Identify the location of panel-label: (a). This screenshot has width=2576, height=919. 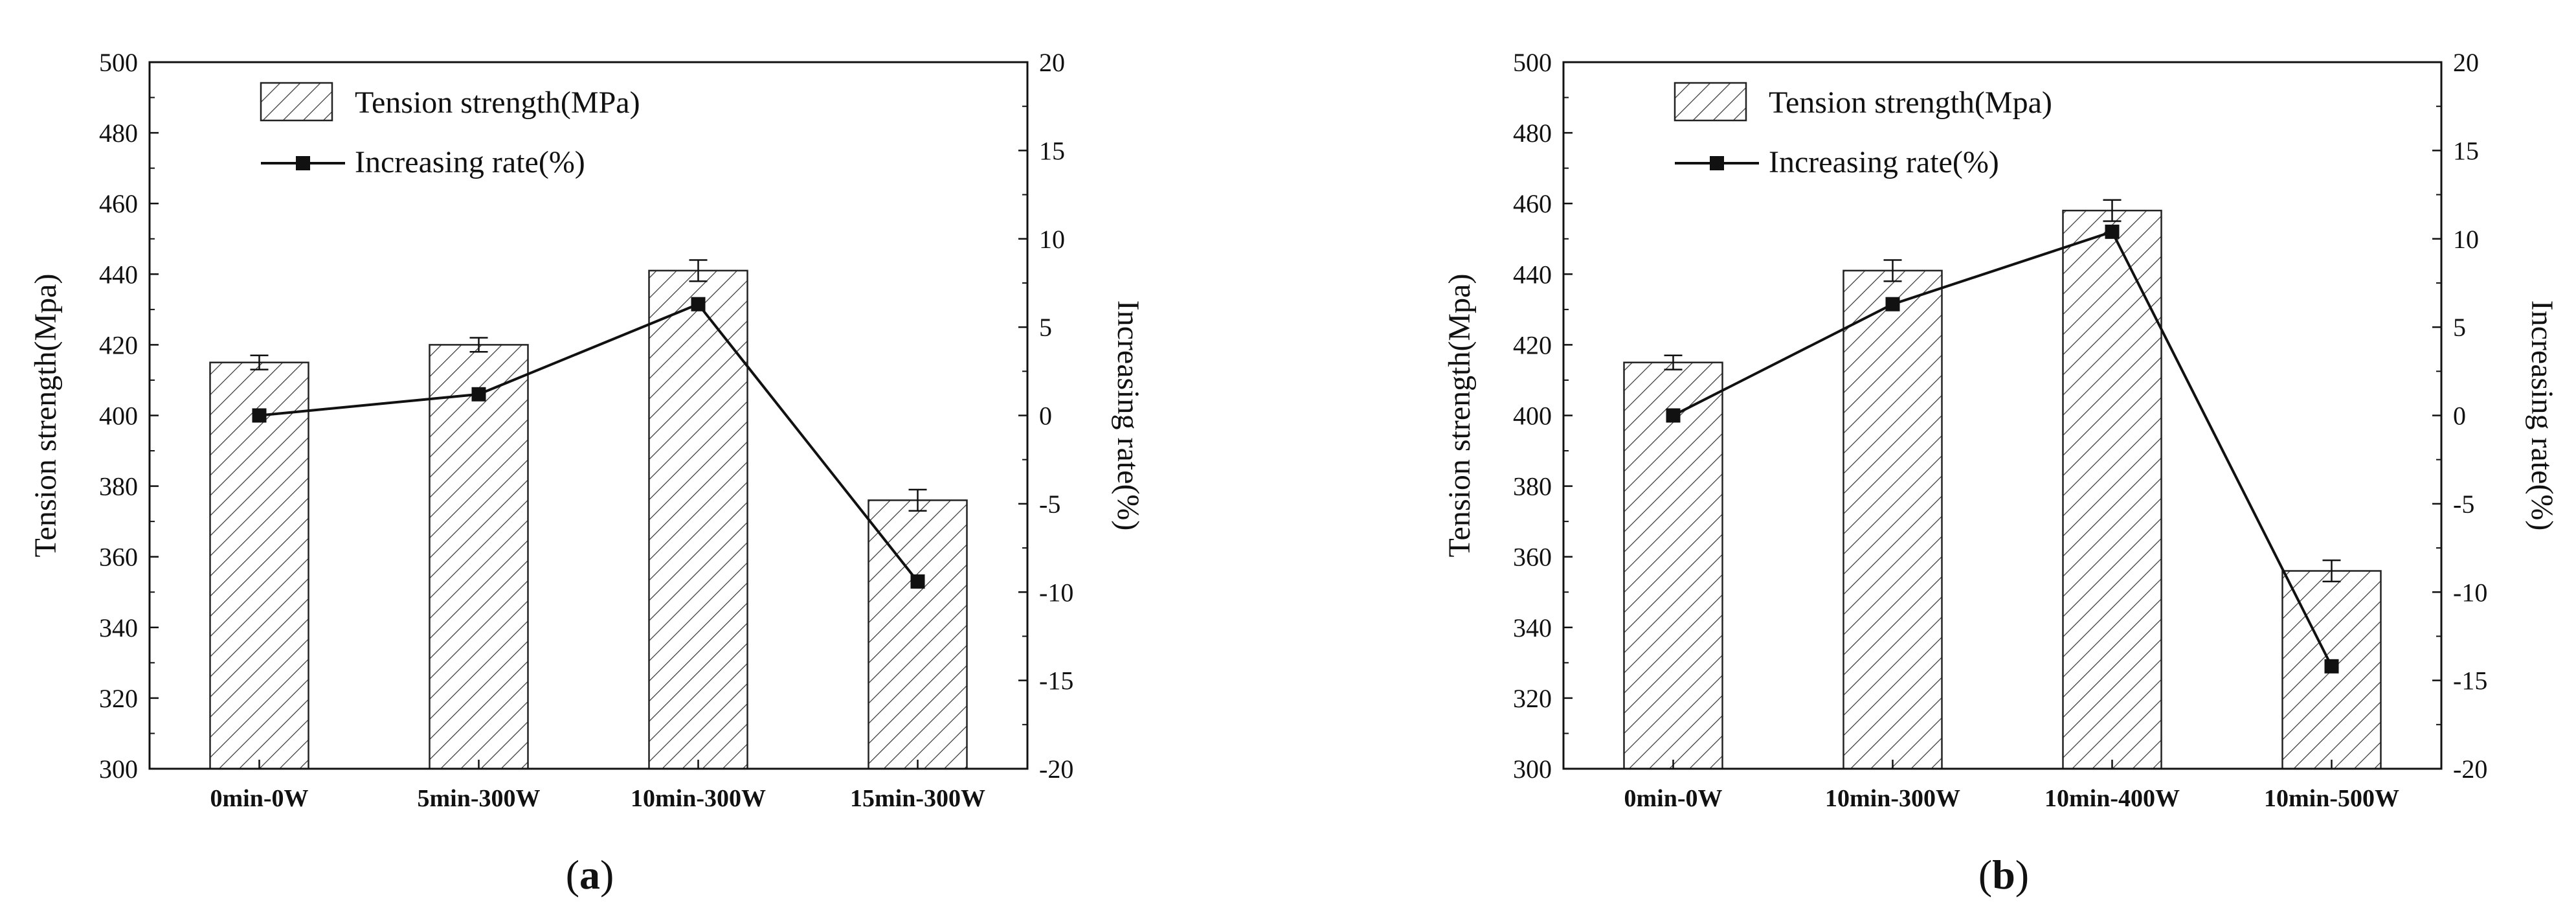
(590, 875).